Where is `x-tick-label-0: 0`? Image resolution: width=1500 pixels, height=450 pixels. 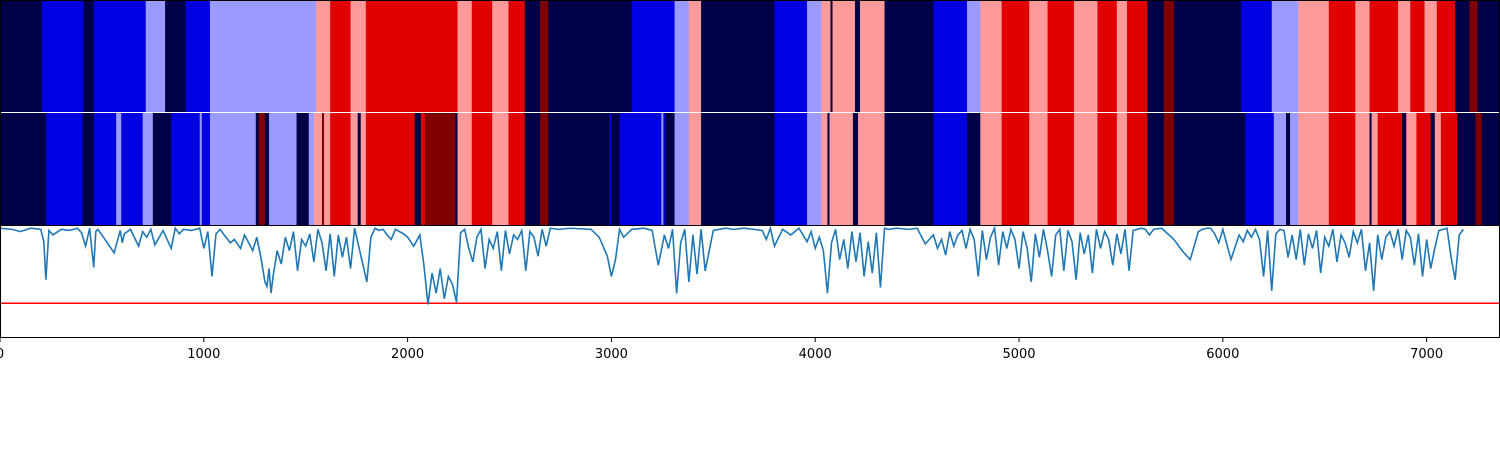
x-tick-label-0: 0 is located at coordinates (2, 354).